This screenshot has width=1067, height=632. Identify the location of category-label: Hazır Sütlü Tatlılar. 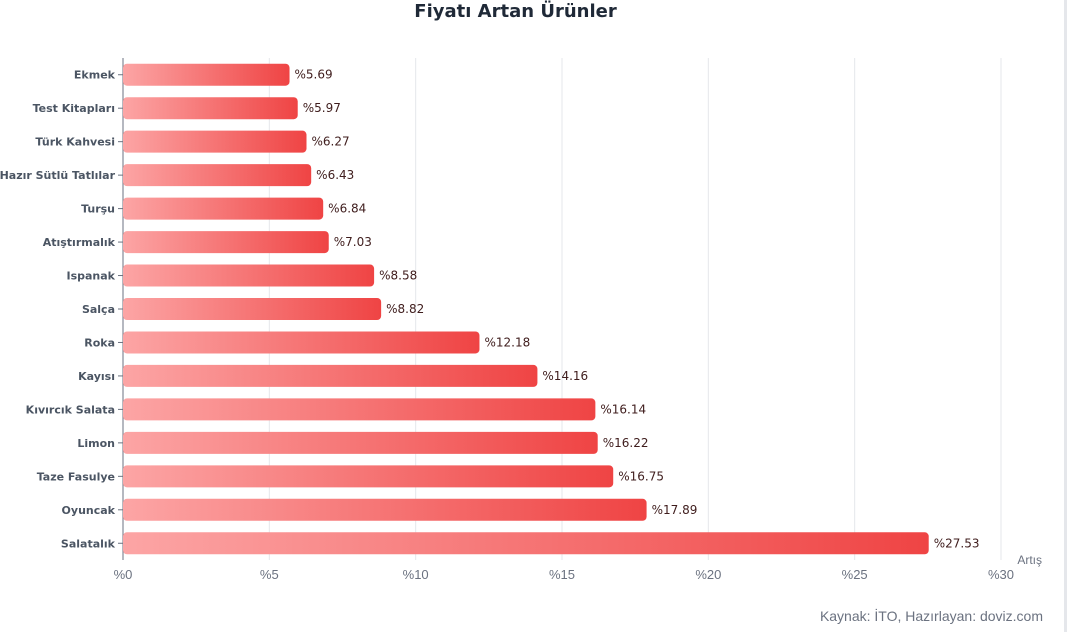
(58, 175).